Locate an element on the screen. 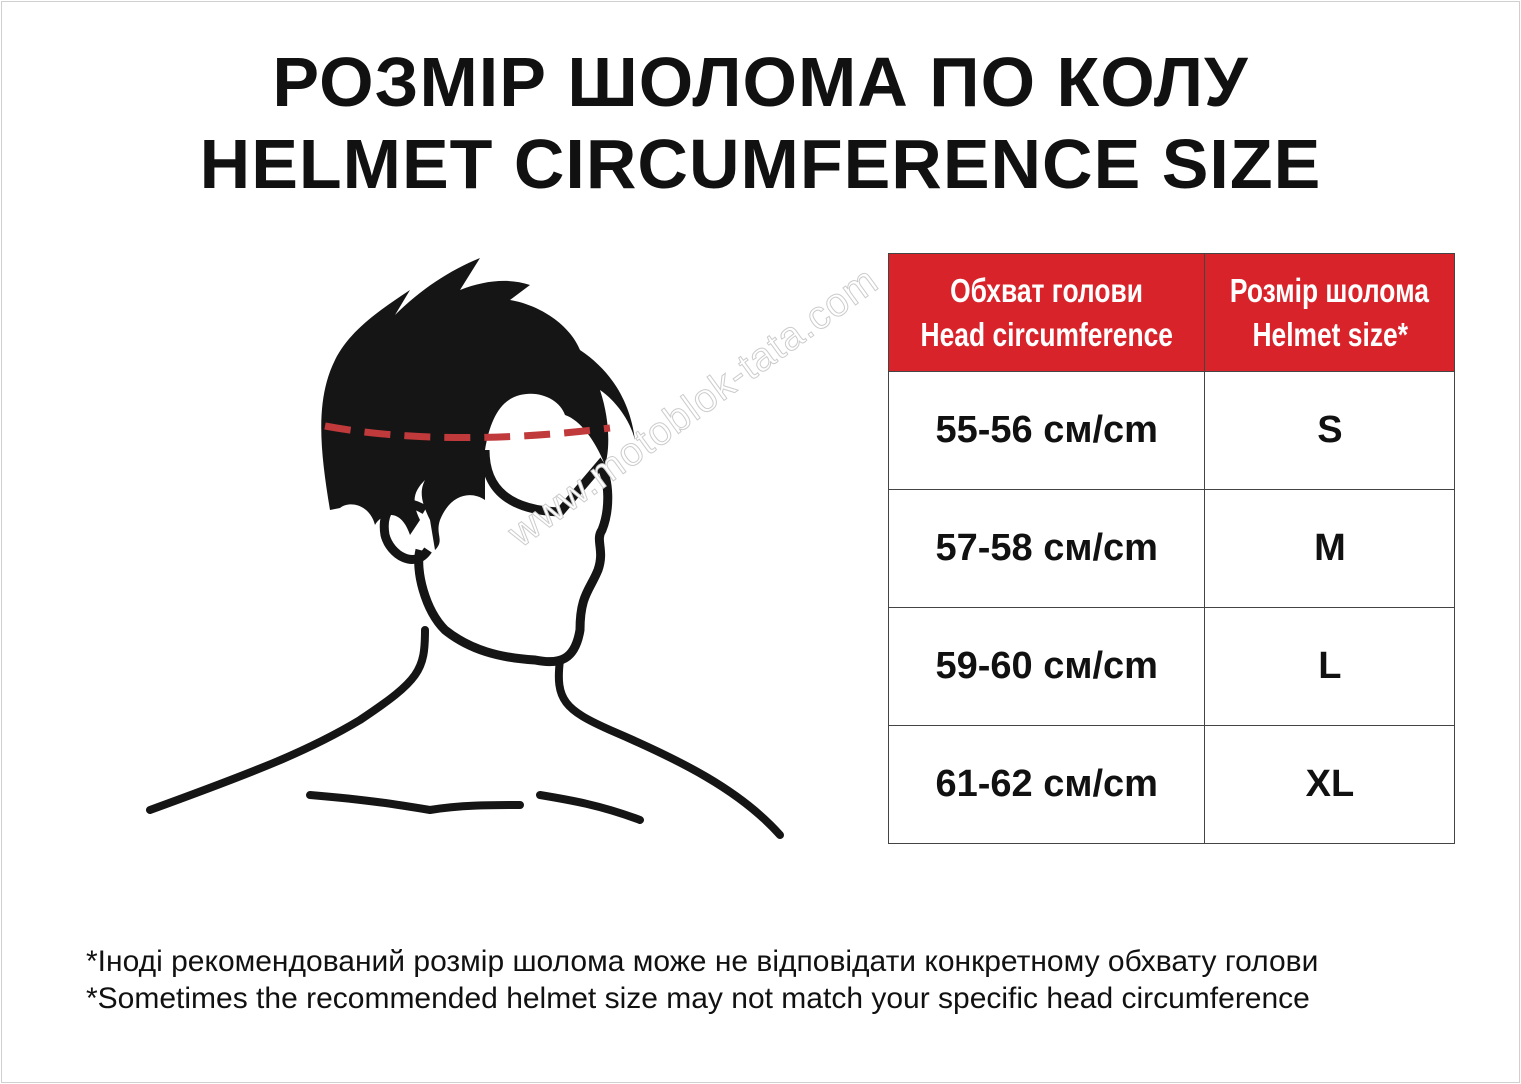  header-head-circumference: Обхват голови Head circumference is located at coordinates (1046, 312).